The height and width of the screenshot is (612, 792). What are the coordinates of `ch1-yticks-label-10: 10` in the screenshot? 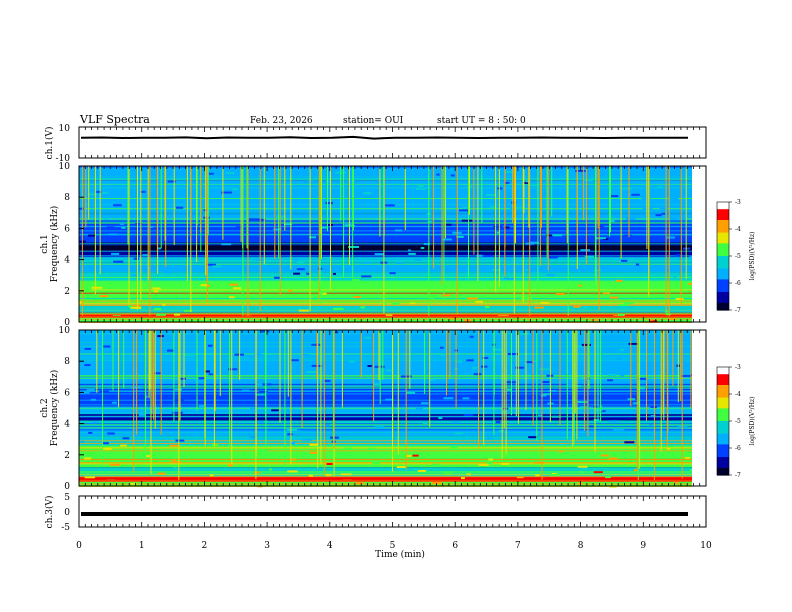 It's located at (65, 167).